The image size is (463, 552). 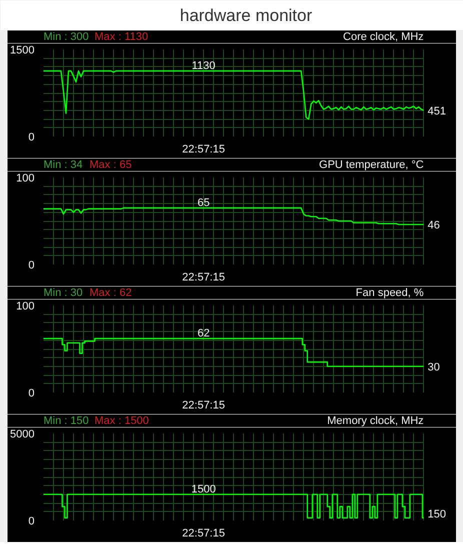 What do you see at coordinates (111, 165) in the screenshot?
I see `text: Max : 65` at bounding box center [111, 165].